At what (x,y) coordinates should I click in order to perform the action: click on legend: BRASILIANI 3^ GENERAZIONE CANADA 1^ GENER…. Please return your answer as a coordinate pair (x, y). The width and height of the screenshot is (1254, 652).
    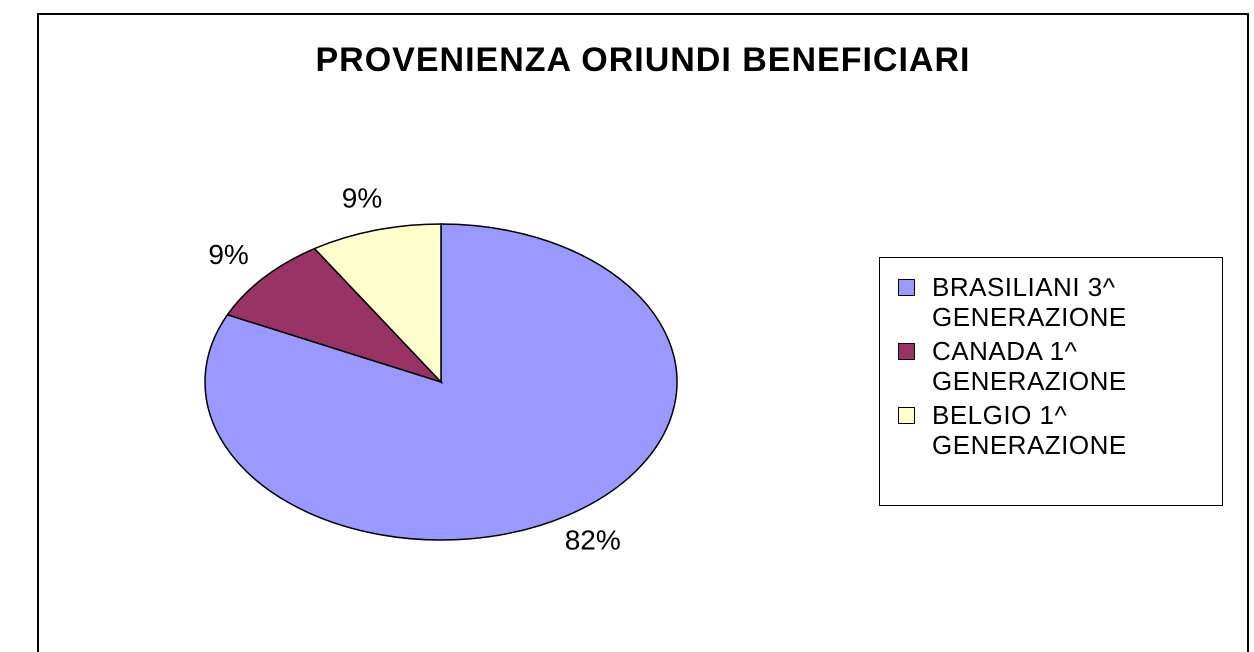
    Looking at the image, I should click on (1051, 381).